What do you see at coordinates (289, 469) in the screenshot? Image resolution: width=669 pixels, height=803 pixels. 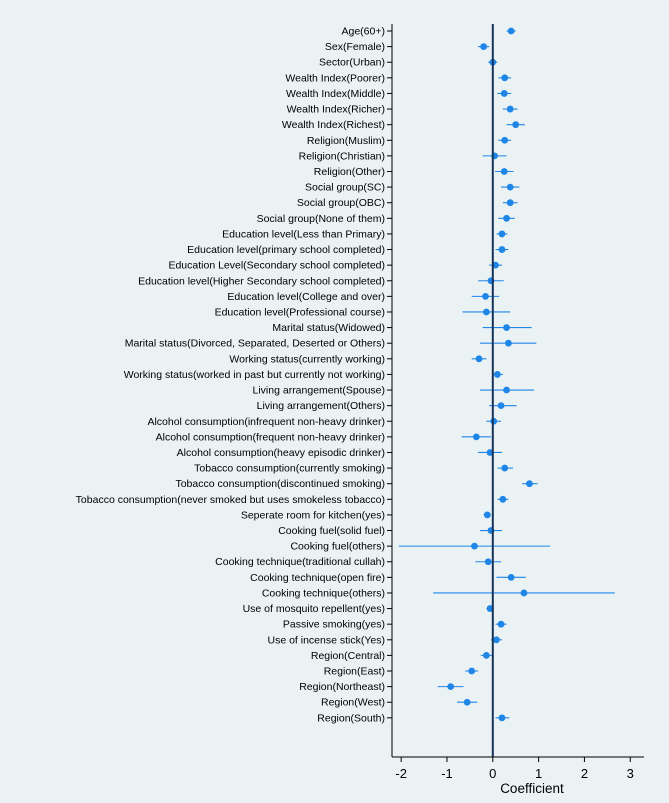 I see `row-label: Tobacco consumption(currently smoking)` at bounding box center [289, 469].